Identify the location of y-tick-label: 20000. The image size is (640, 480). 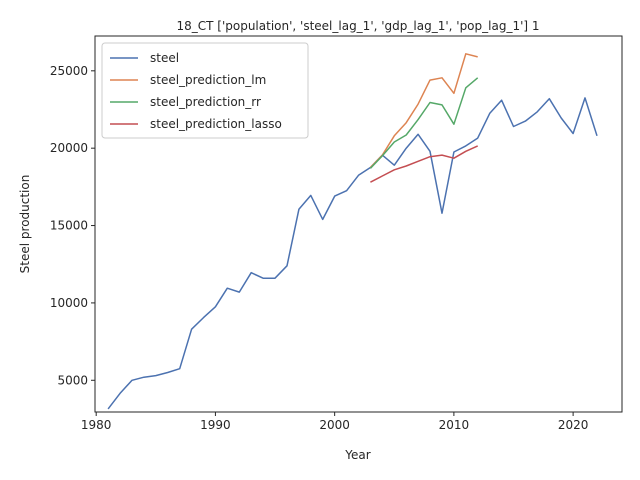
(69, 148).